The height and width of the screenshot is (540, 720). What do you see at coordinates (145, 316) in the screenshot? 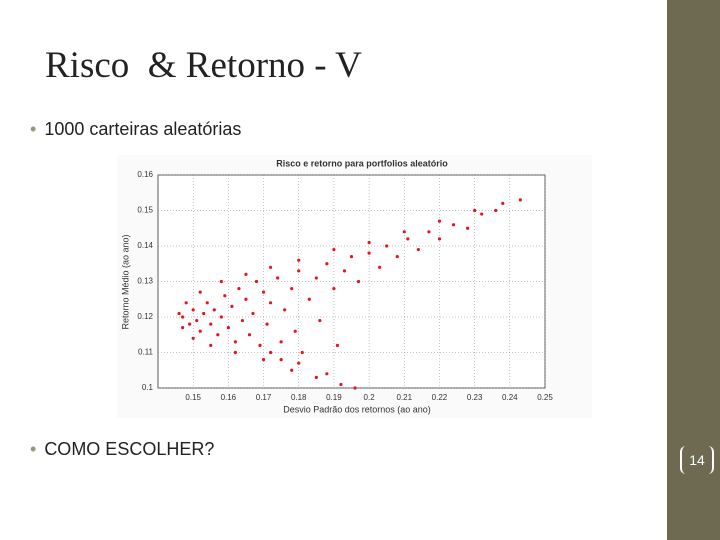
I see `y-tick-label: 0.12` at bounding box center [145, 316].